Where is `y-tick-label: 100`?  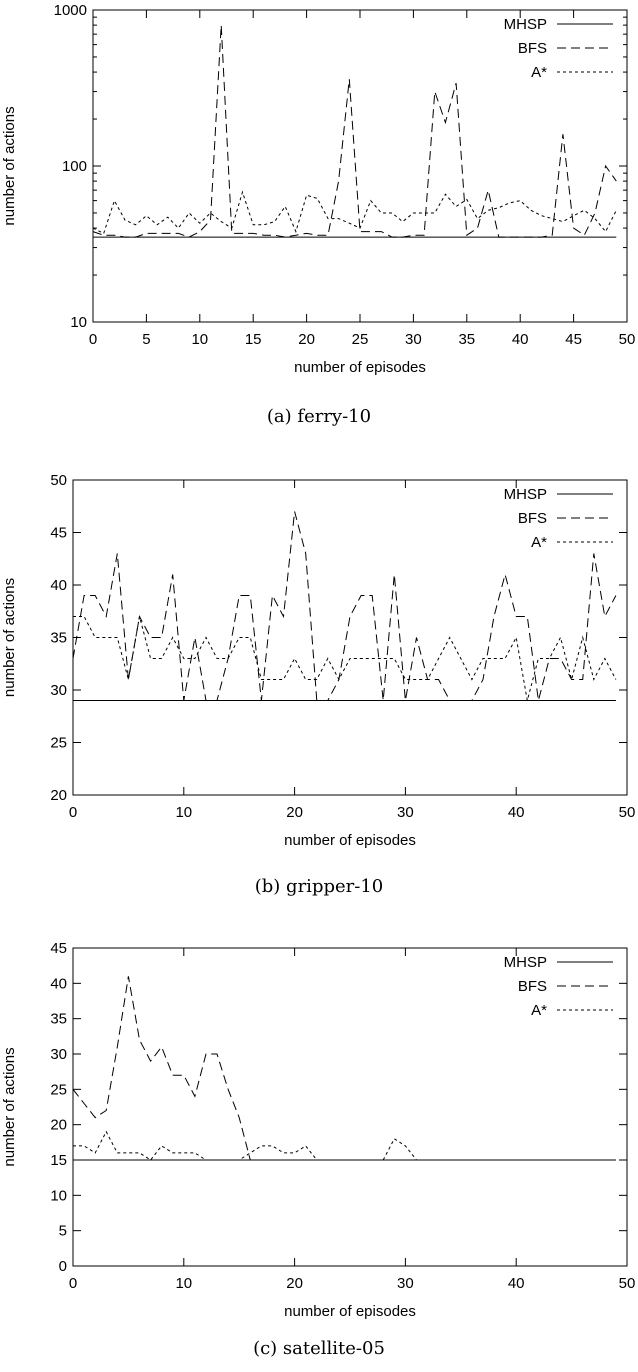
y-tick-label: 100 is located at coordinates (74, 166).